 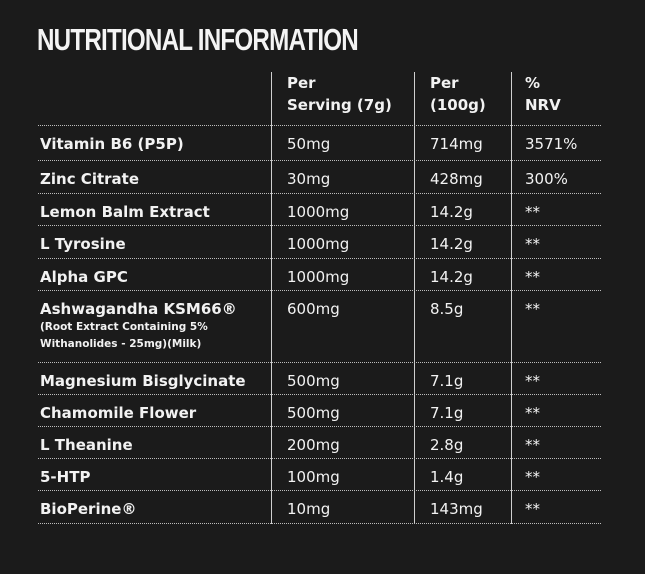 What do you see at coordinates (339, 105) in the screenshot?
I see `column-header: Serving (7g)` at bounding box center [339, 105].